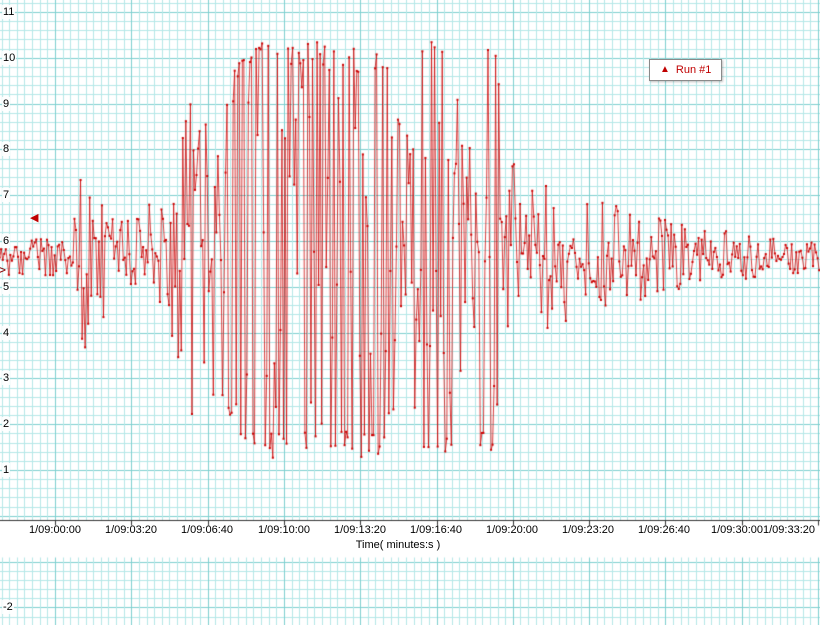 This screenshot has width=820, height=625. What do you see at coordinates (360, 530) in the screenshot?
I see `x-tick-label: 1/09:13:20` at bounding box center [360, 530].